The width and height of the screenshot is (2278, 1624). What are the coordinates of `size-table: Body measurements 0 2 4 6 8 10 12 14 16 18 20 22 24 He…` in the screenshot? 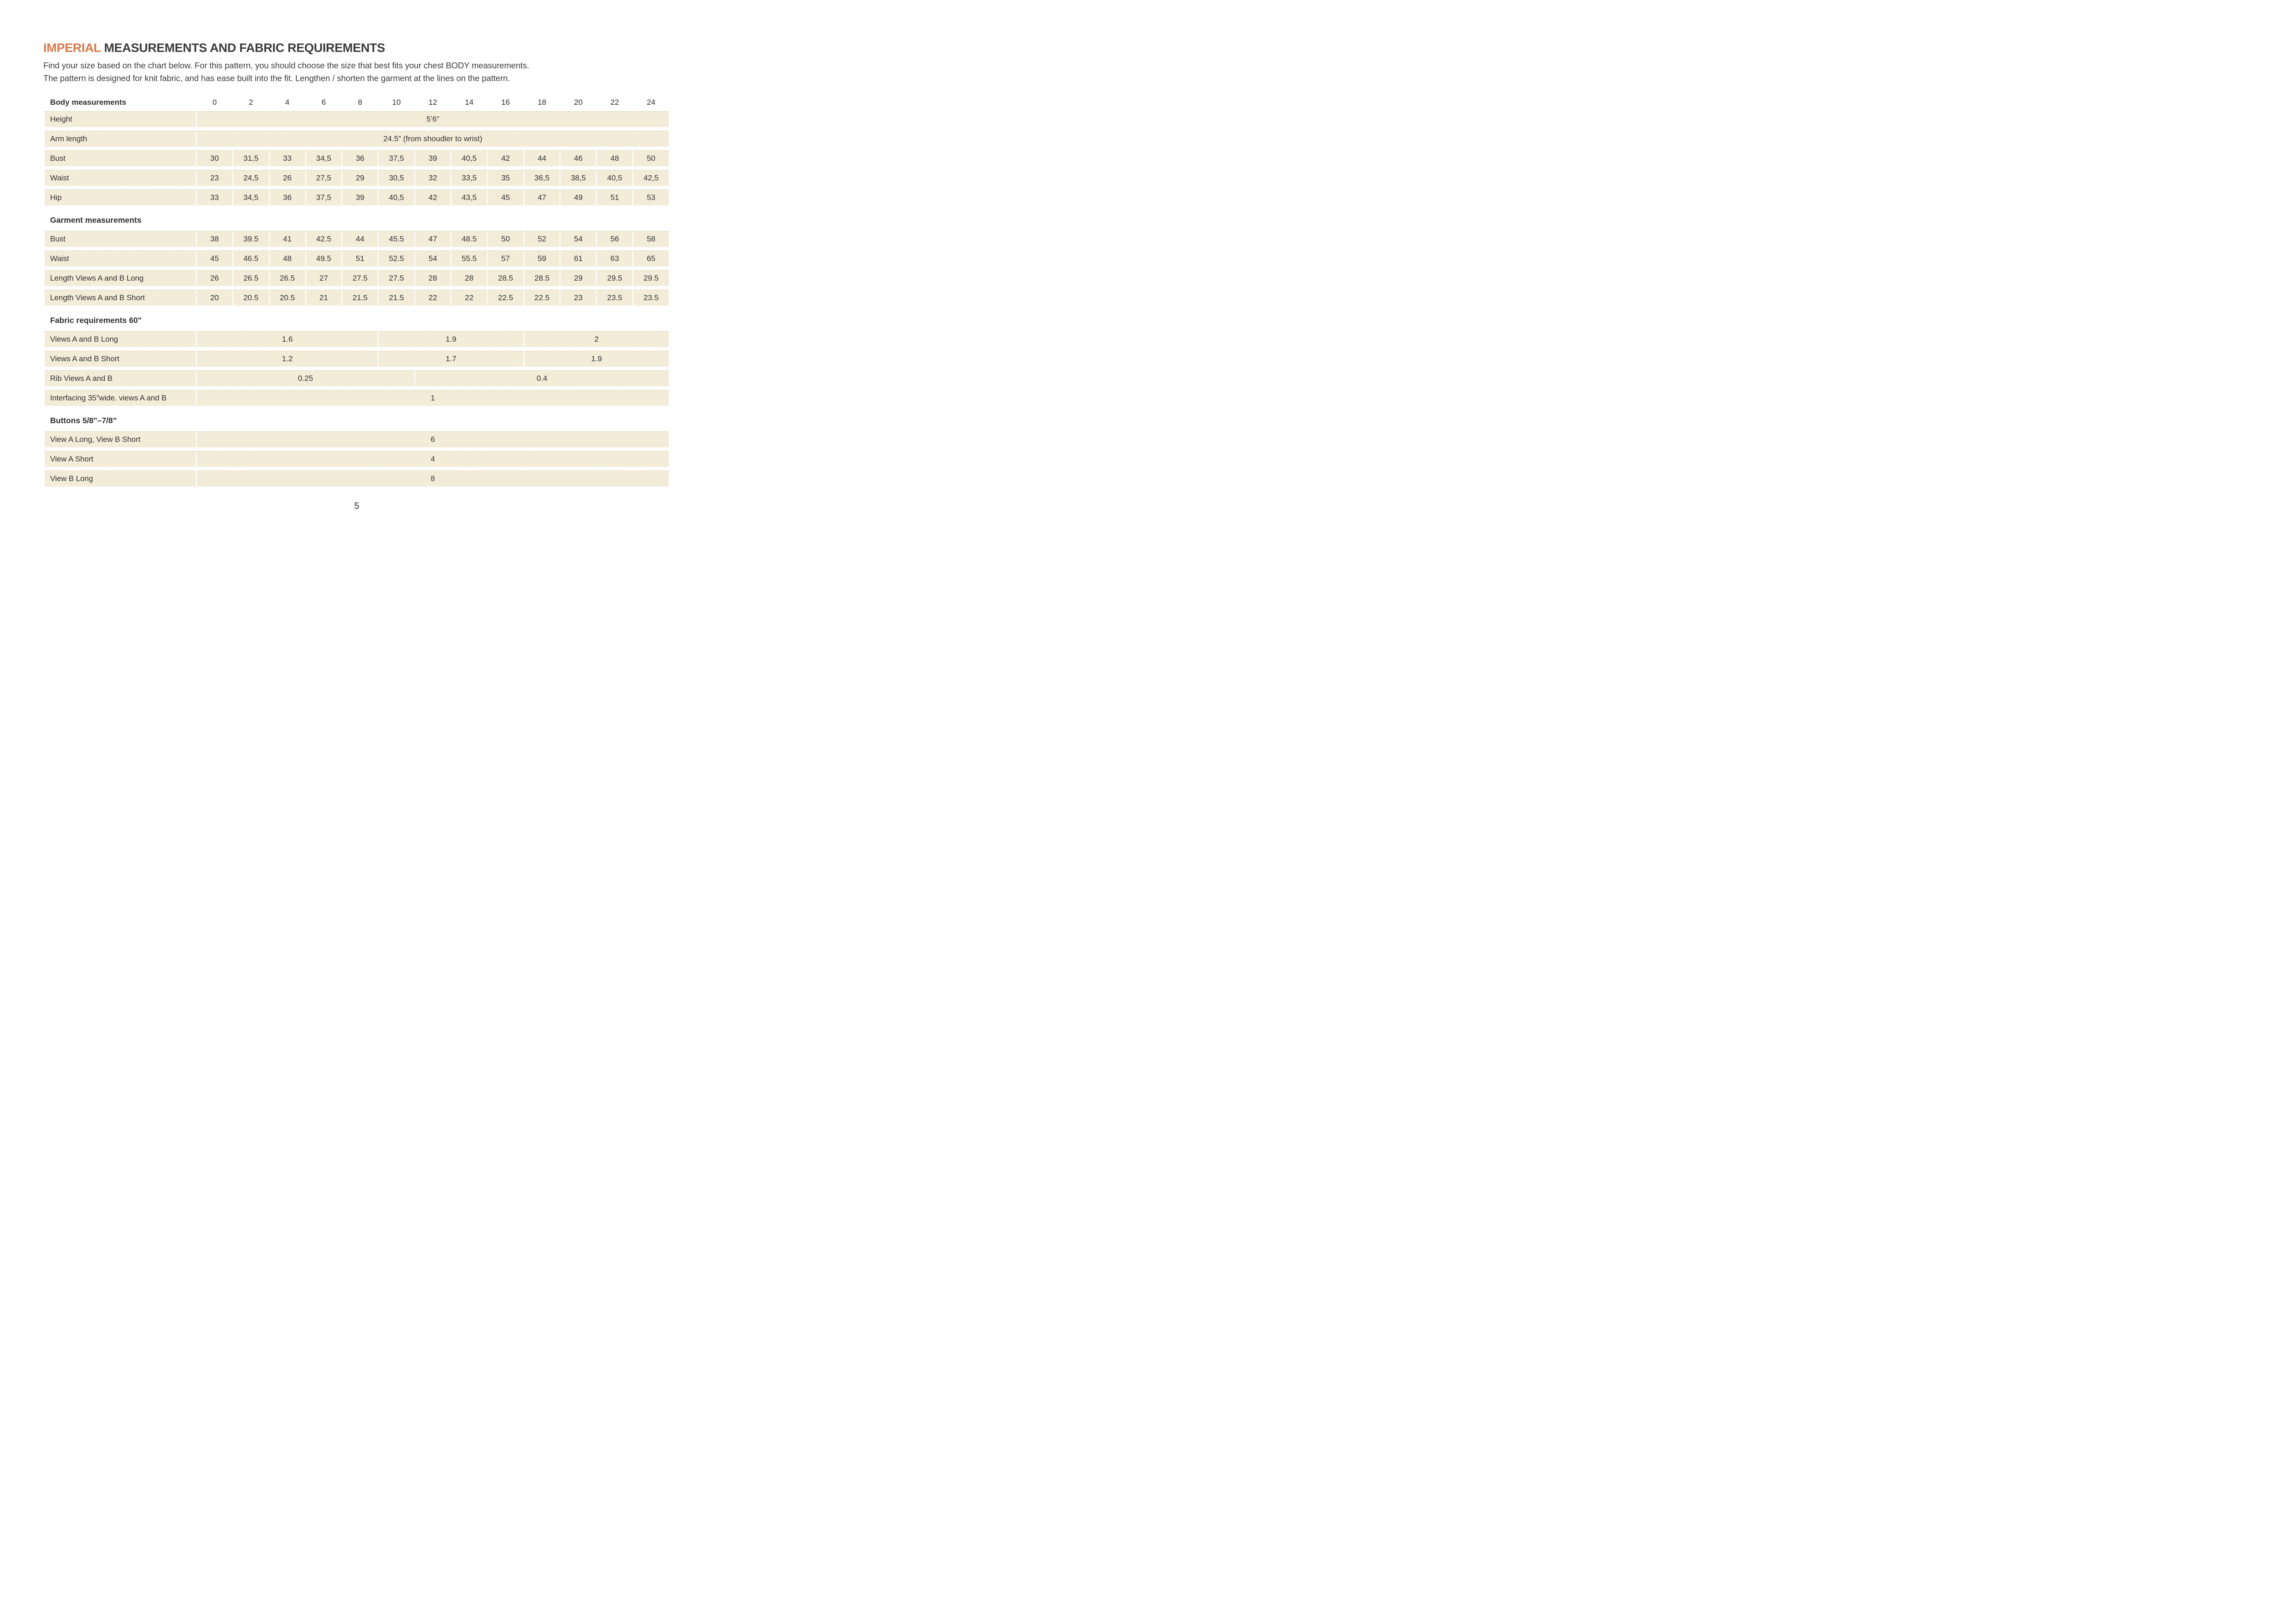 It's located at (357, 290).